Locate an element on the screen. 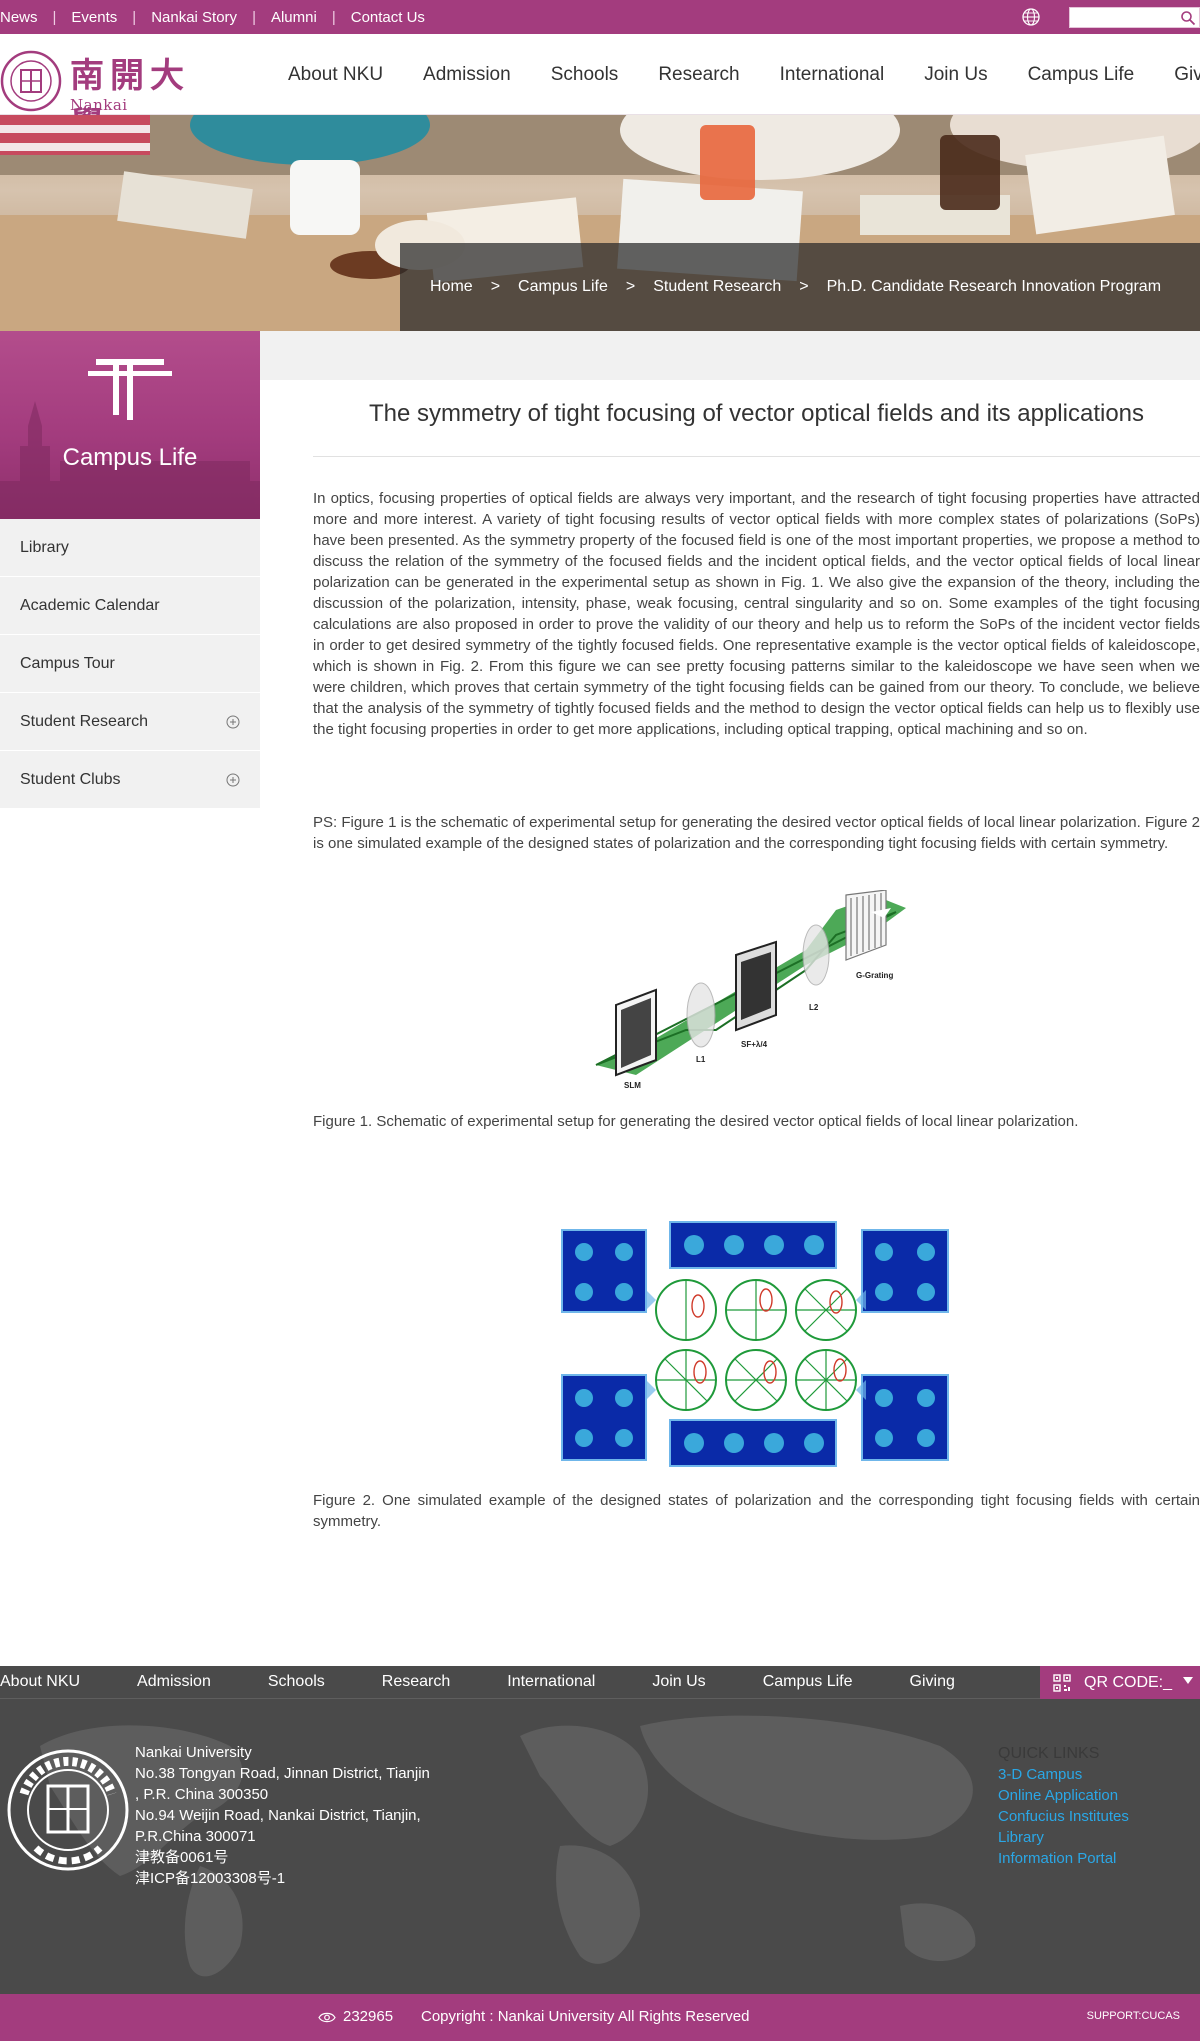 The height and width of the screenshot is (2041, 1200). figure-1-label-l1: L1 is located at coordinates (701, 1059).